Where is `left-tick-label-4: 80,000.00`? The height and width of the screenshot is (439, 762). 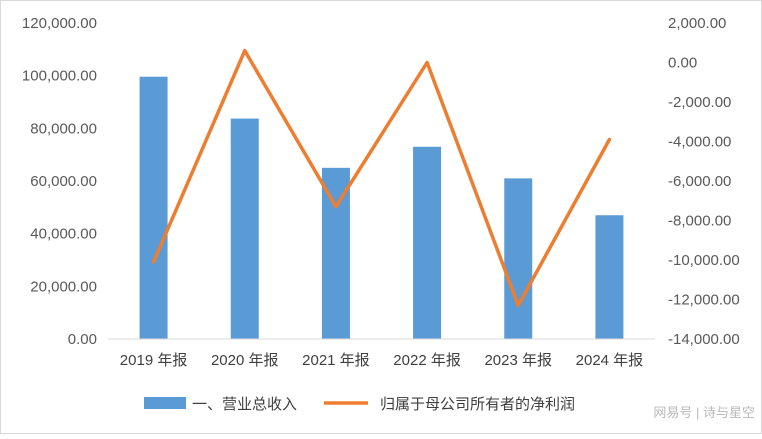 left-tick-label-4: 80,000.00 is located at coordinates (63, 128).